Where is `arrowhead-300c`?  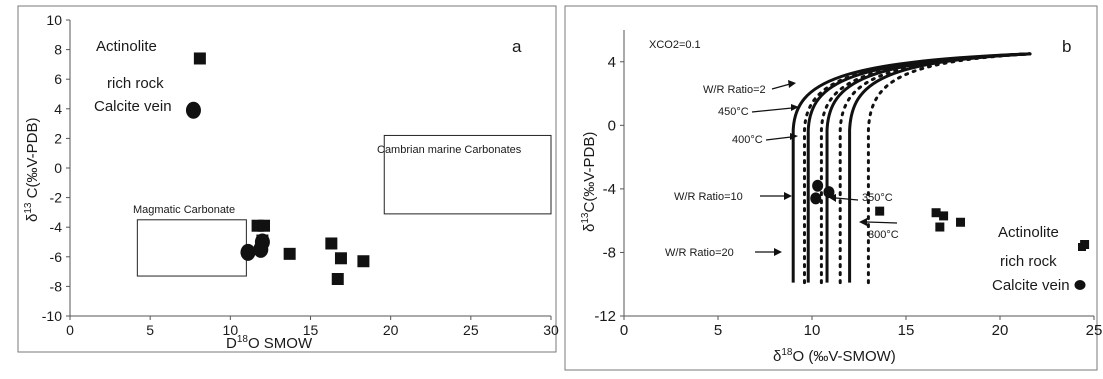 arrowhead-300c is located at coordinates (863, 222).